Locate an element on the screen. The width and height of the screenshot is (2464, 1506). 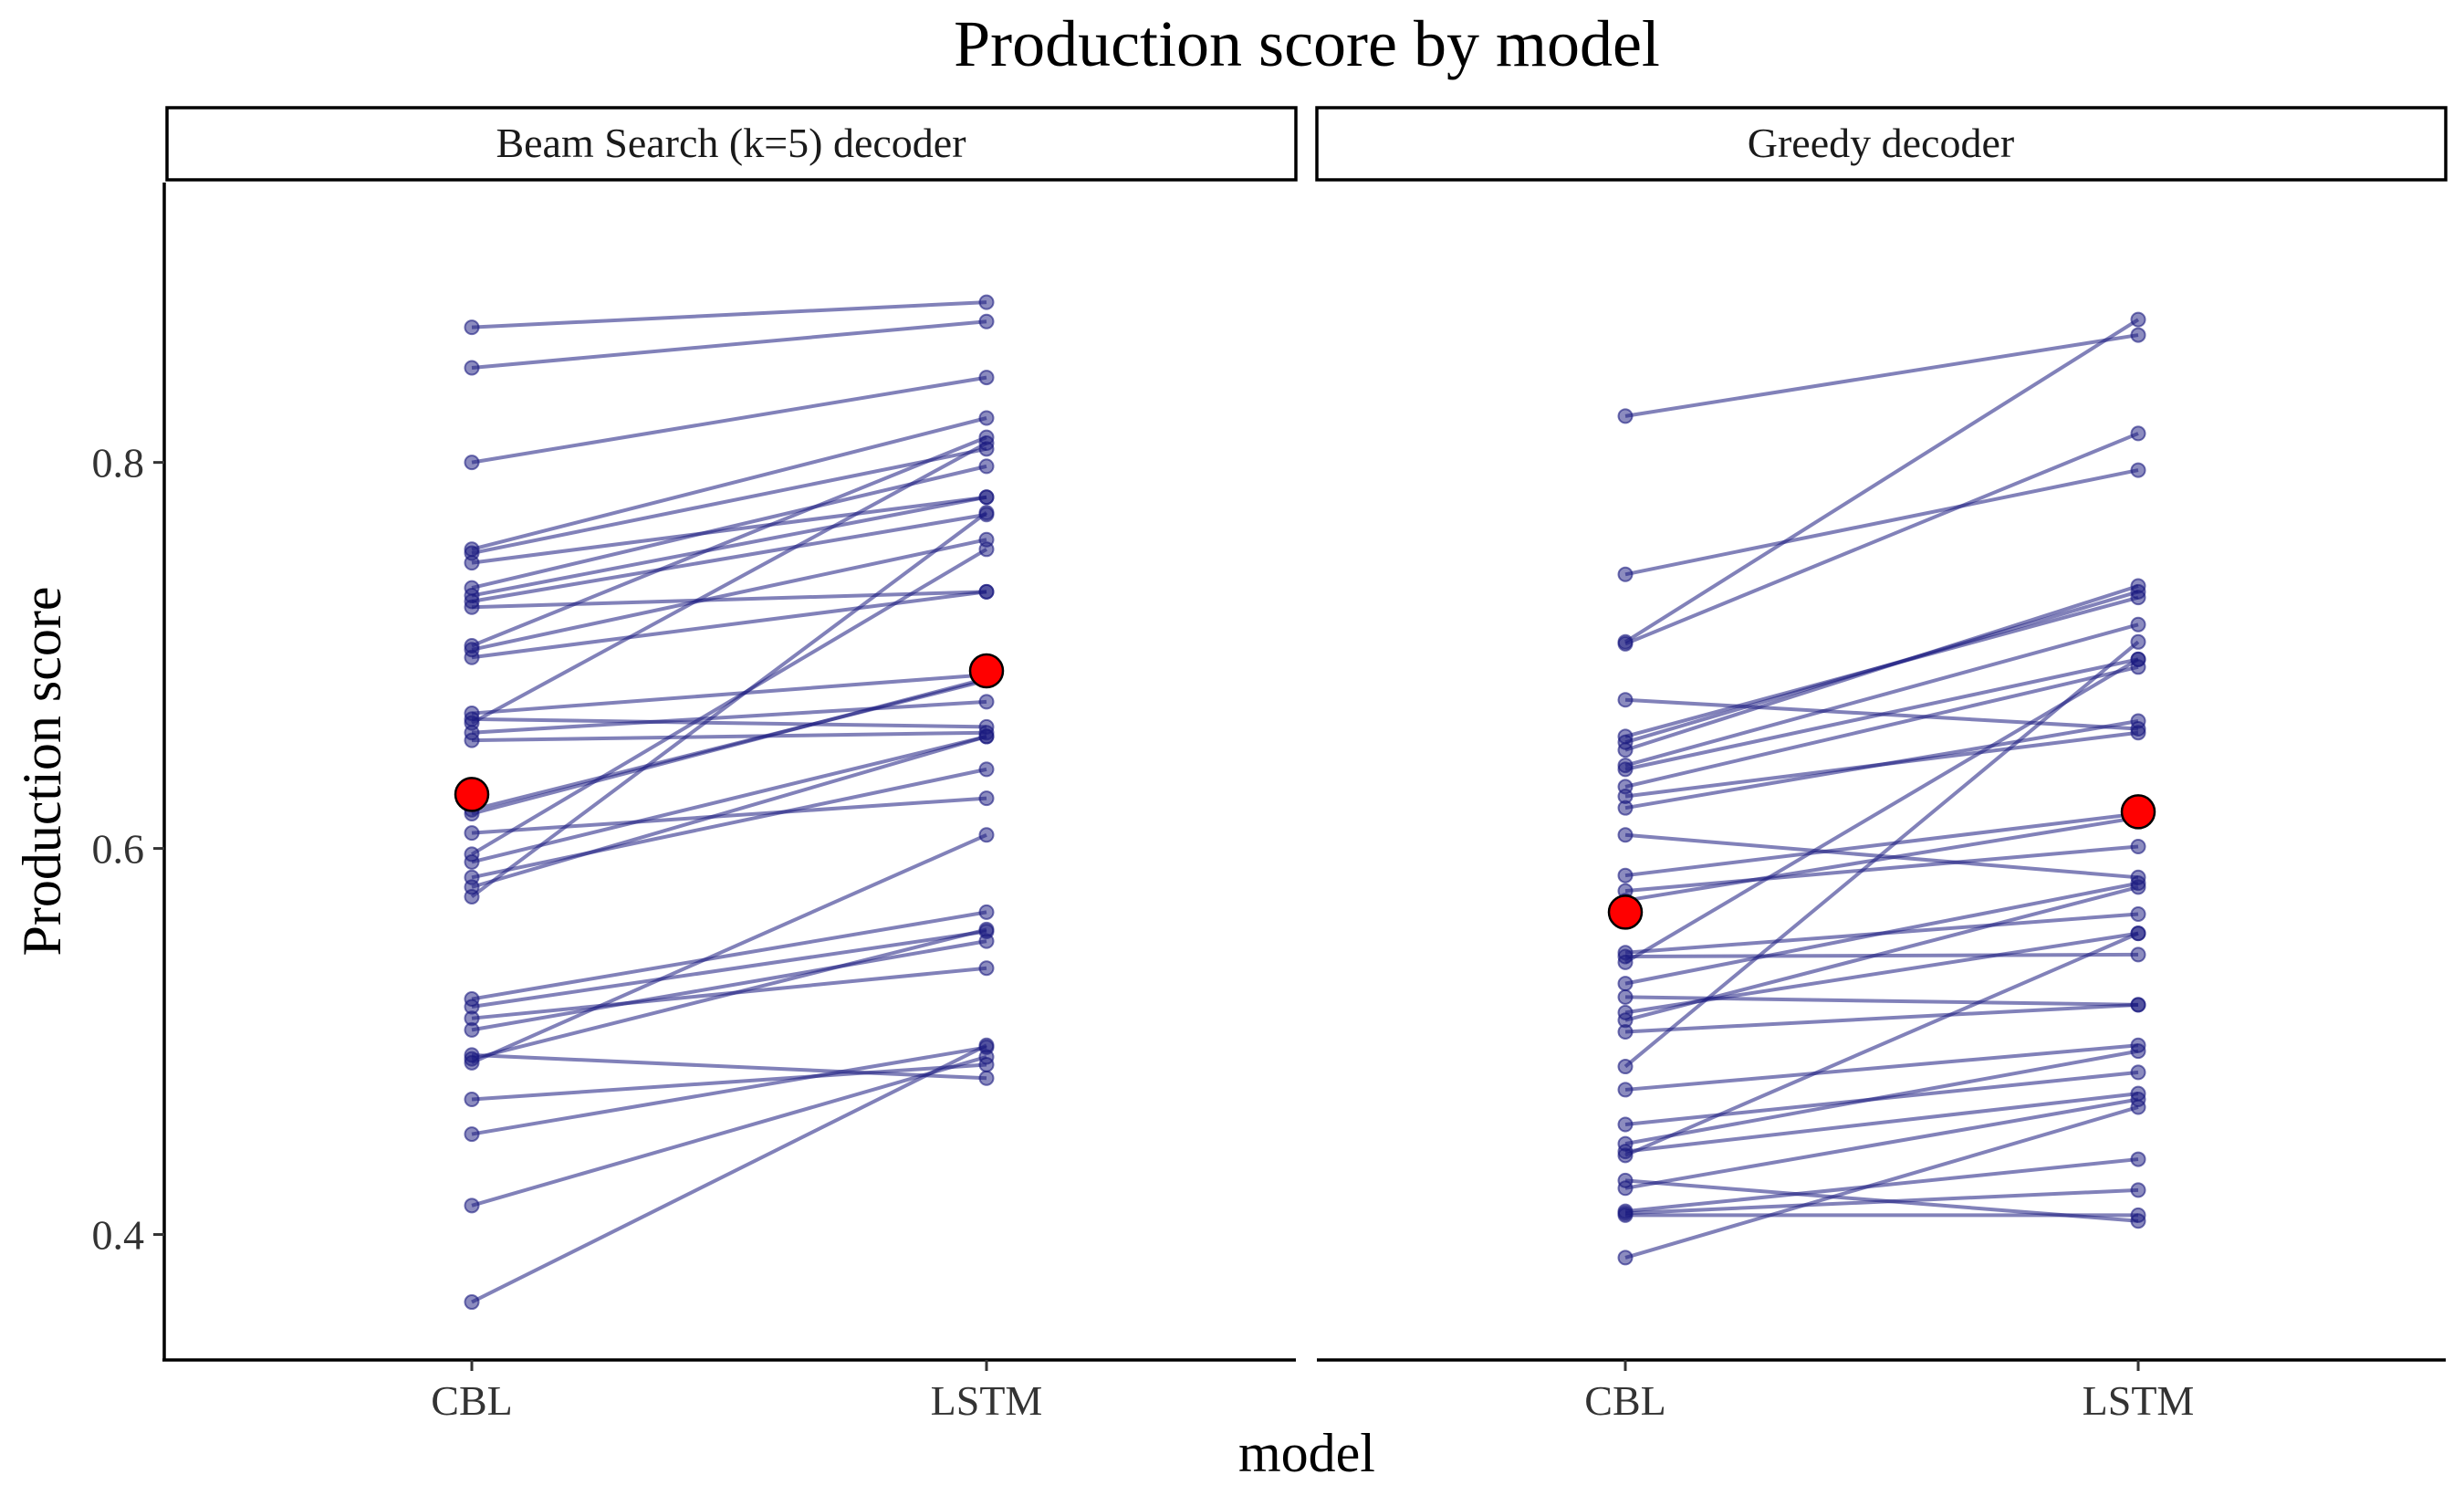
y-tick-label: 0.8 is located at coordinates (118, 463).